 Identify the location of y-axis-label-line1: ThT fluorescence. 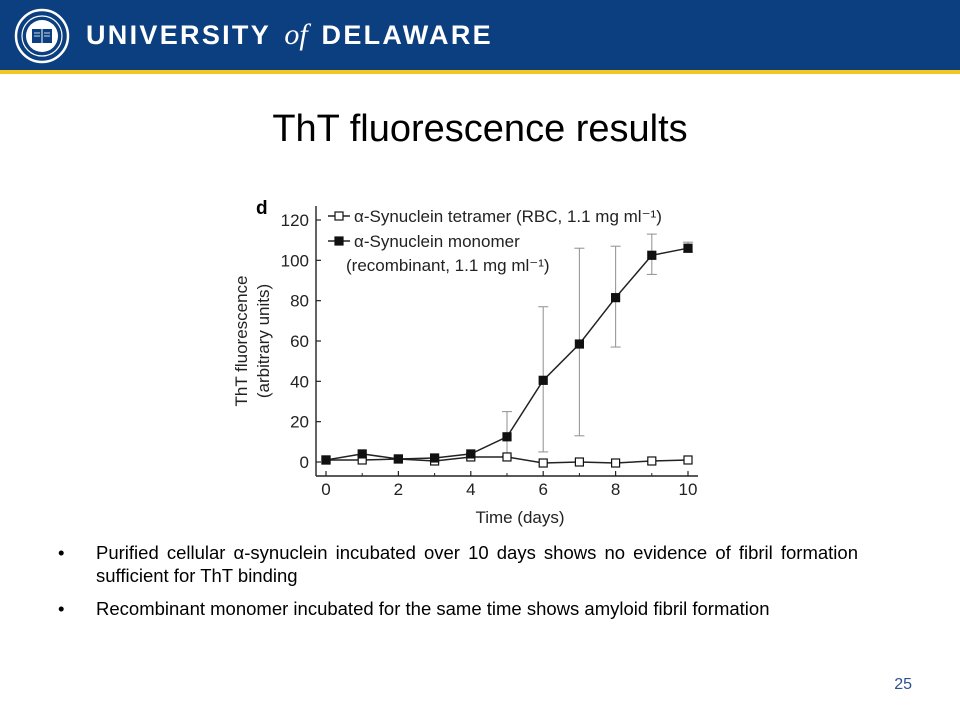
(241, 340).